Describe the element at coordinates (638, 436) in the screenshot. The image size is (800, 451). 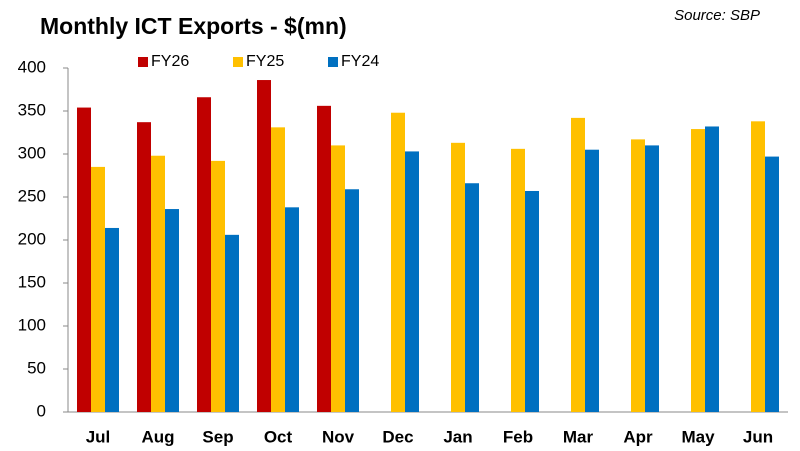
I see `x-tick-label: Apr` at that location.